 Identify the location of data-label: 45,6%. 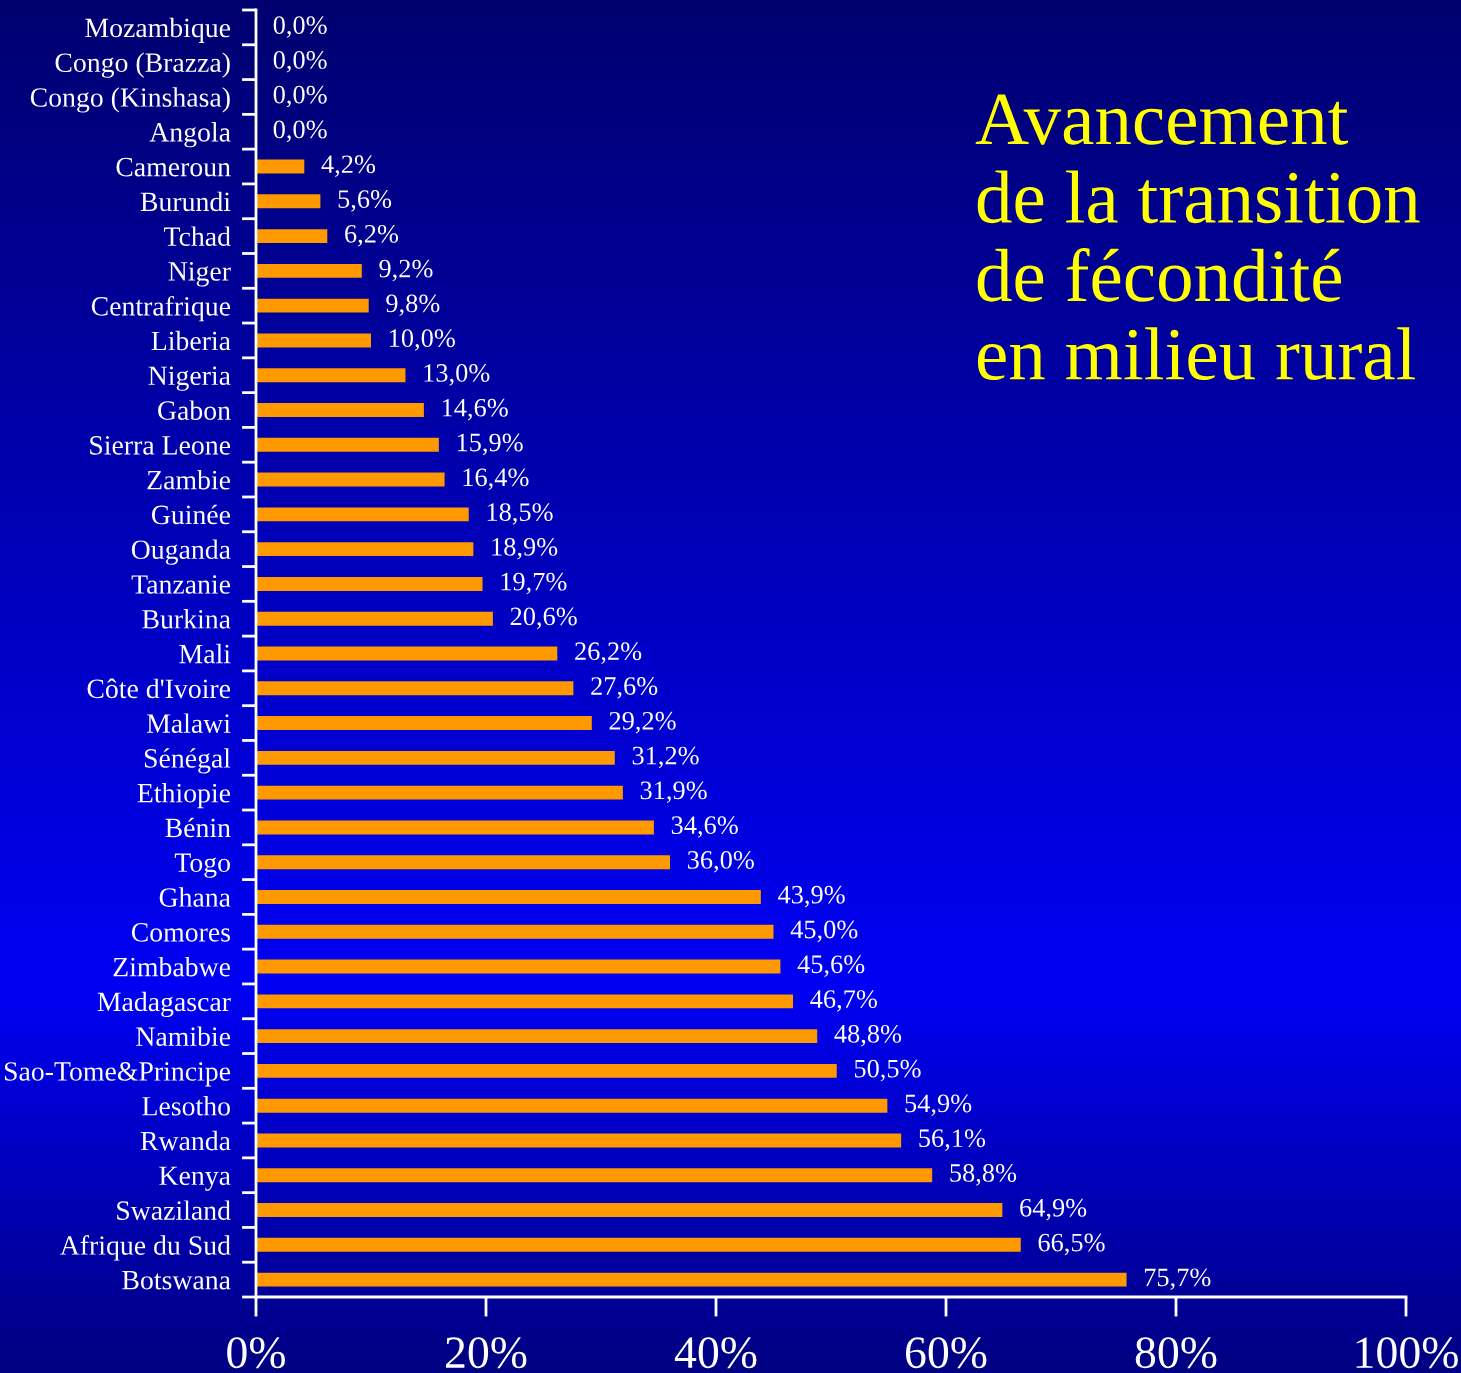
(831, 966).